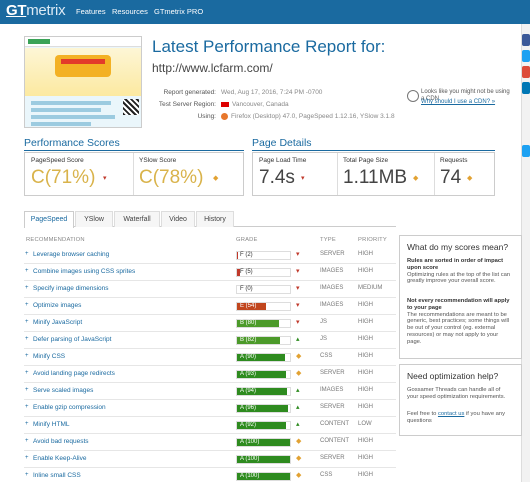 The width and height of the screenshot is (530, 482). Describe the element at coordinates (171, 177) in the screenshot. I see `yslow-score-value: C(78%)` at that location.